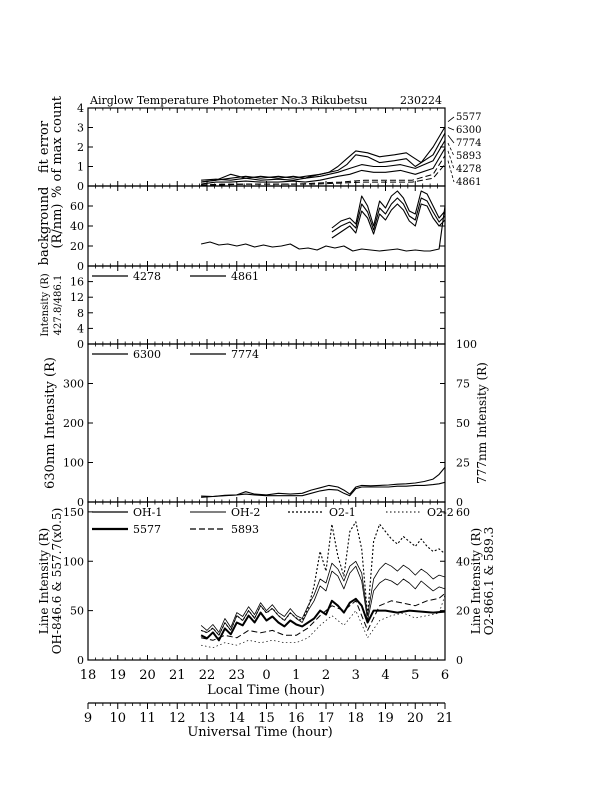 The height and width of the screenshot is (792, 612). Describe the element at coordinates (147, 675) in the screenshot. I see `local-tick-label: 20` at that location.